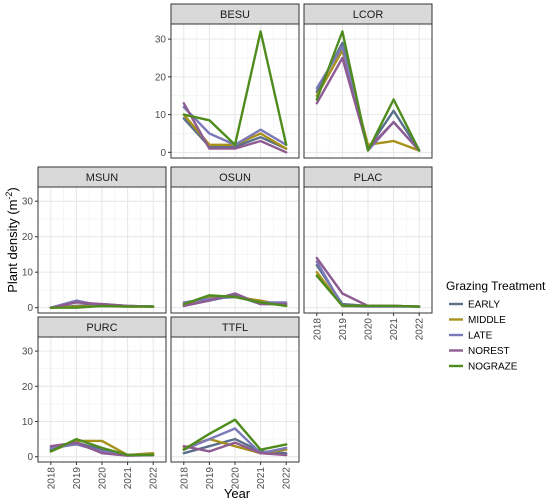  I want to click on panel-purc: PURC 0 10 20 30 2018 2019 2020 2021 2022, so click(94, 403).